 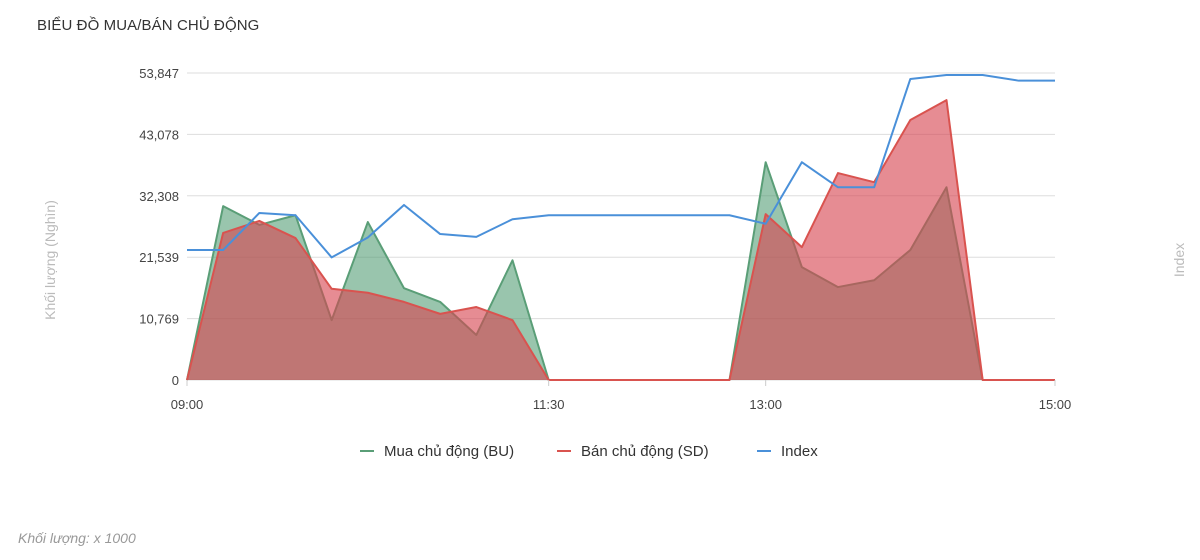 What do you see at coordinates (449, 451) in the screenshot?
I see `legend-label: Mua chủ động (BU)` at bounding box center [449, 451].